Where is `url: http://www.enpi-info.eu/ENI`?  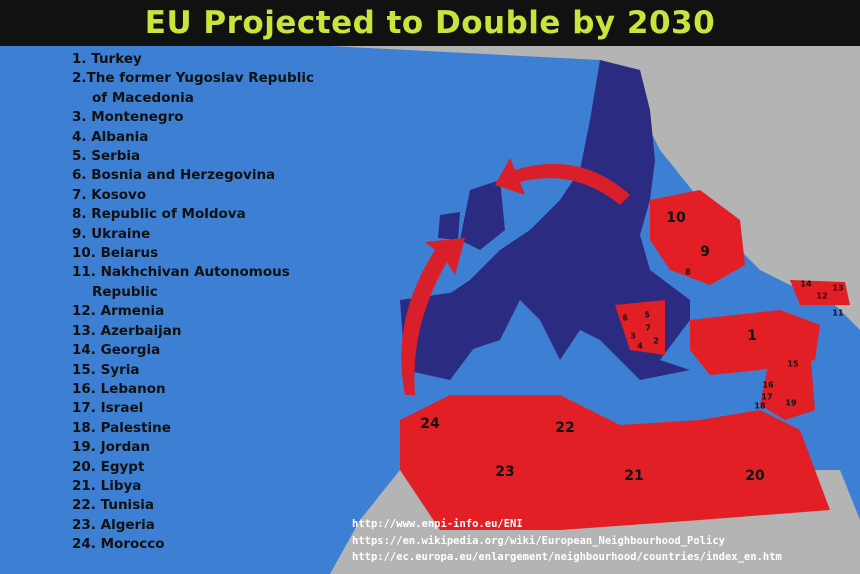 url: http://www.enpi-info.eu/ENI is located at coordinates (437, 524).